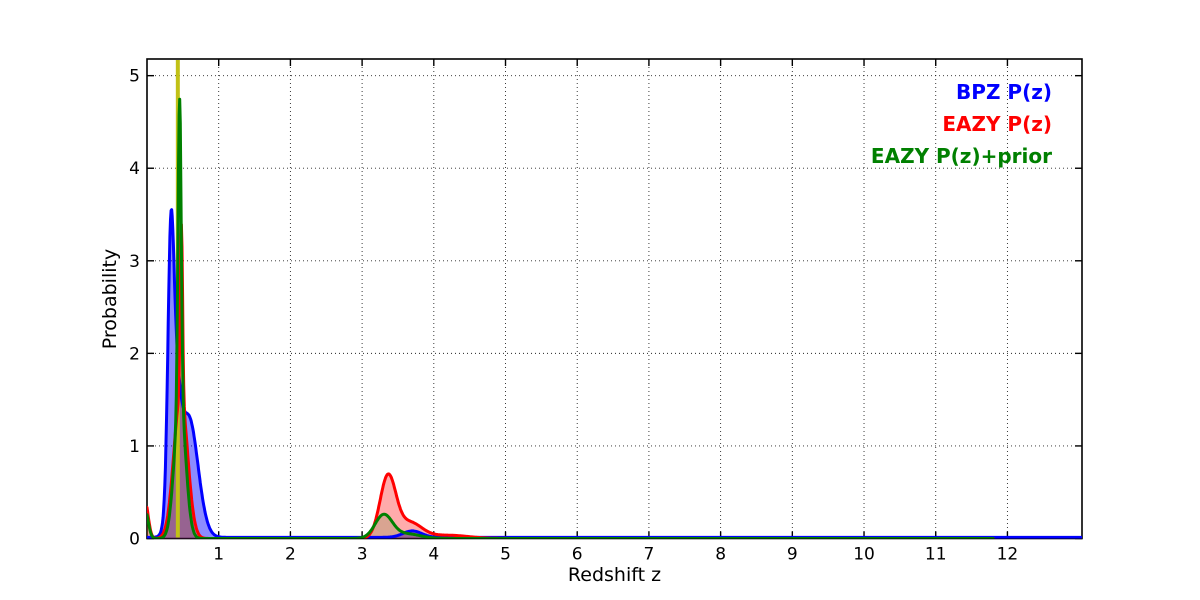  What do you see at coordinates (792, 555) in the screenshot?
I see `x-tick-label: 9` at bounding box center [792, 555].